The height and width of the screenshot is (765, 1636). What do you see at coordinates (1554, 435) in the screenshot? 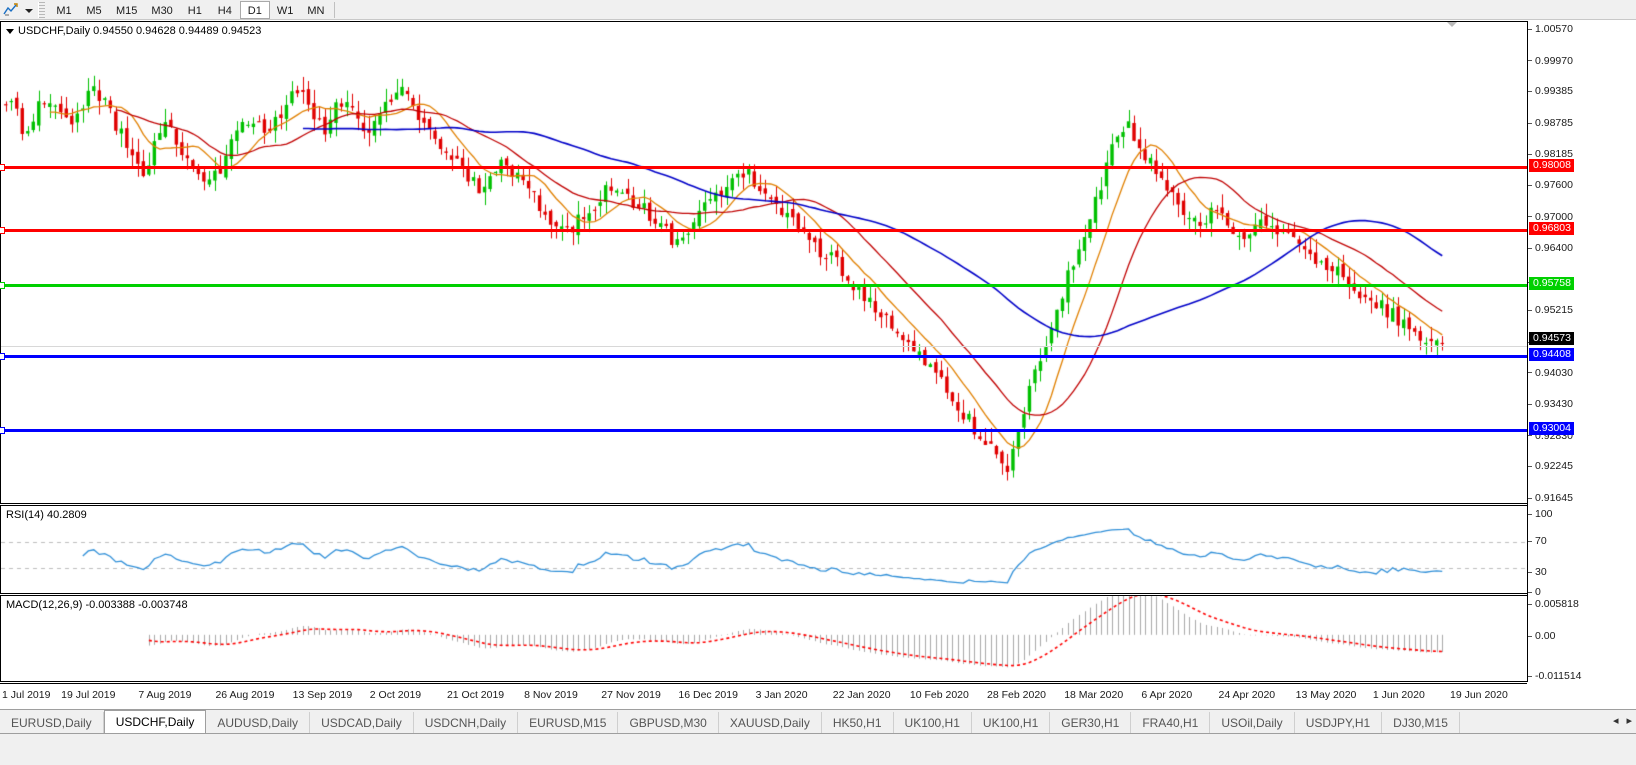
I see `price-tick-value: 0.92830` at bounding box center [1554, 435].